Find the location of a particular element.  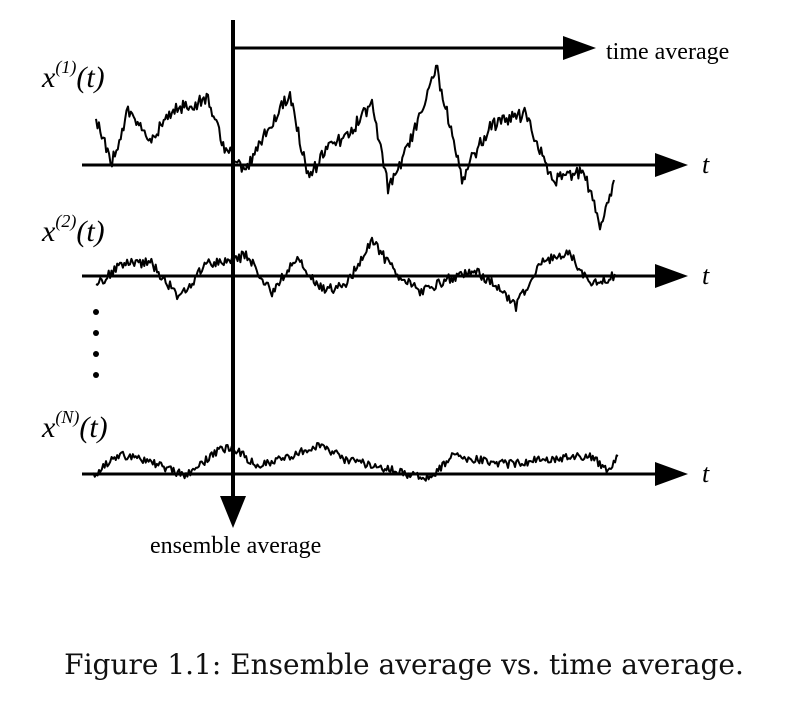

time-axis-n-arrowhead is located at coordinates (671, 474).